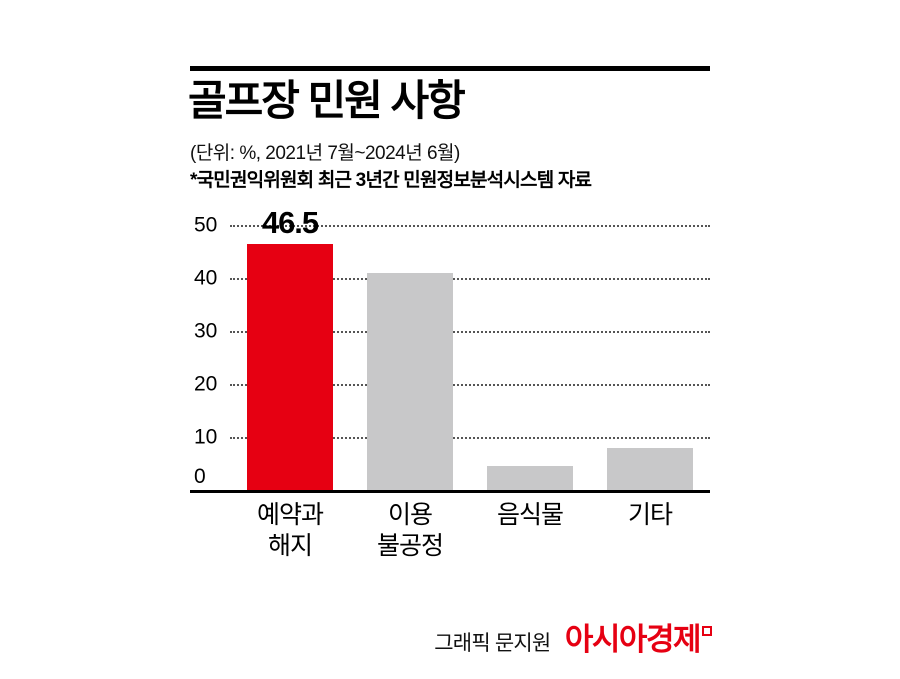 This screenshot has height=679, width=900. I want to click on brand-logo-text: 아시아경제, so click(633, 639).